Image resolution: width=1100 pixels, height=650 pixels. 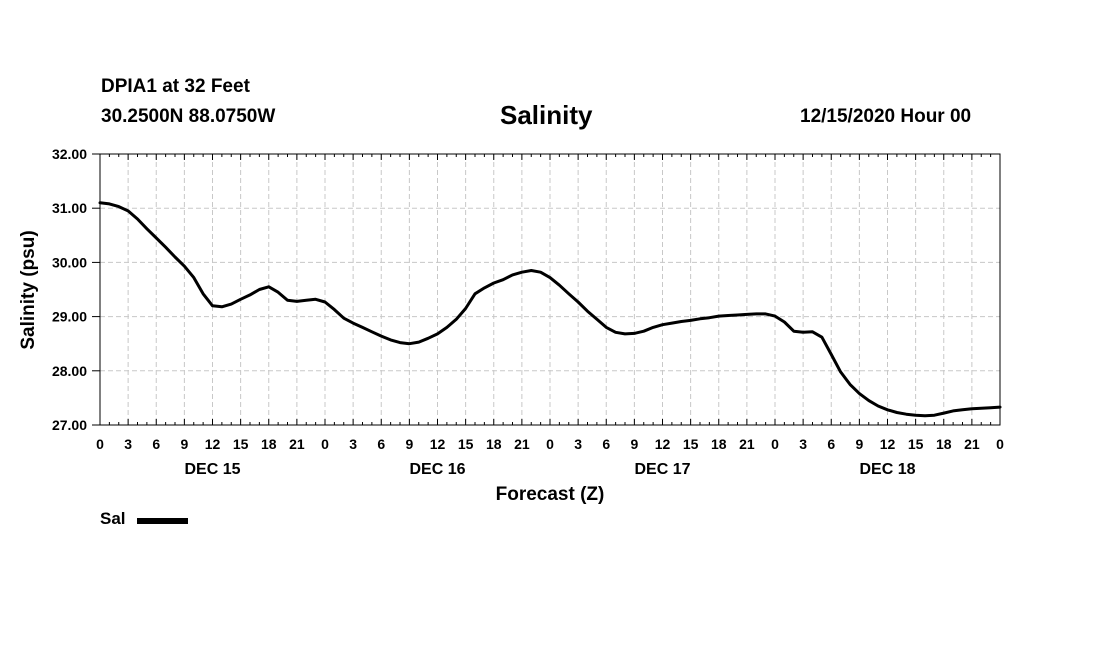 I want to click on y-tick-label: 29.00, so click(x=69, y=317).